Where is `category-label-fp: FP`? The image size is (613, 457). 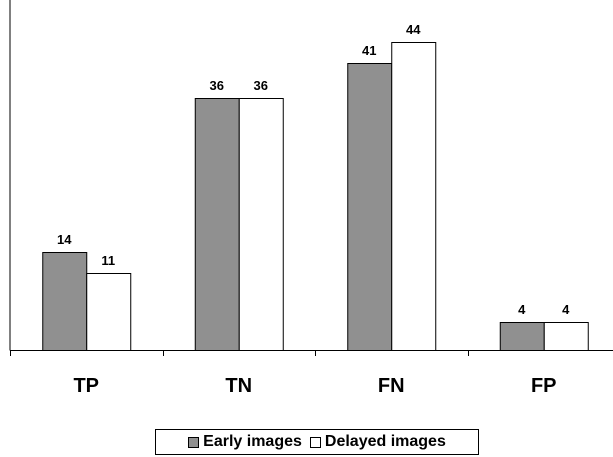
category-label-fp: FP is located at coordinates (544, 386).